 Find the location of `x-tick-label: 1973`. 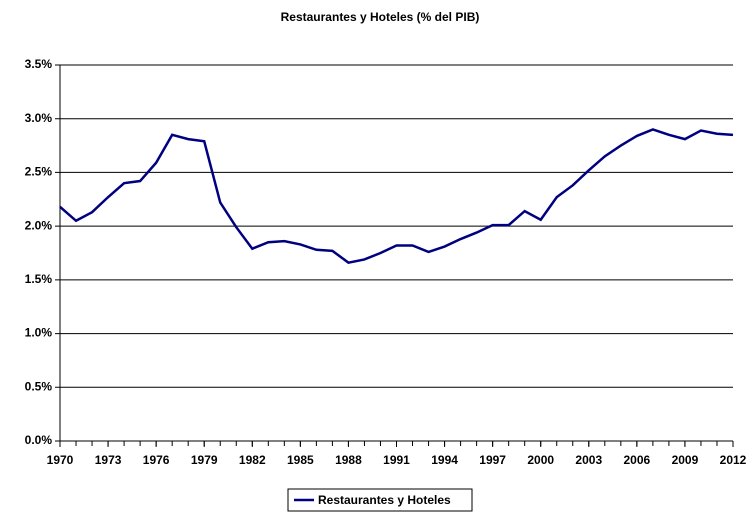

x-tick-label: 1973 is located at coordinates (108, 460).